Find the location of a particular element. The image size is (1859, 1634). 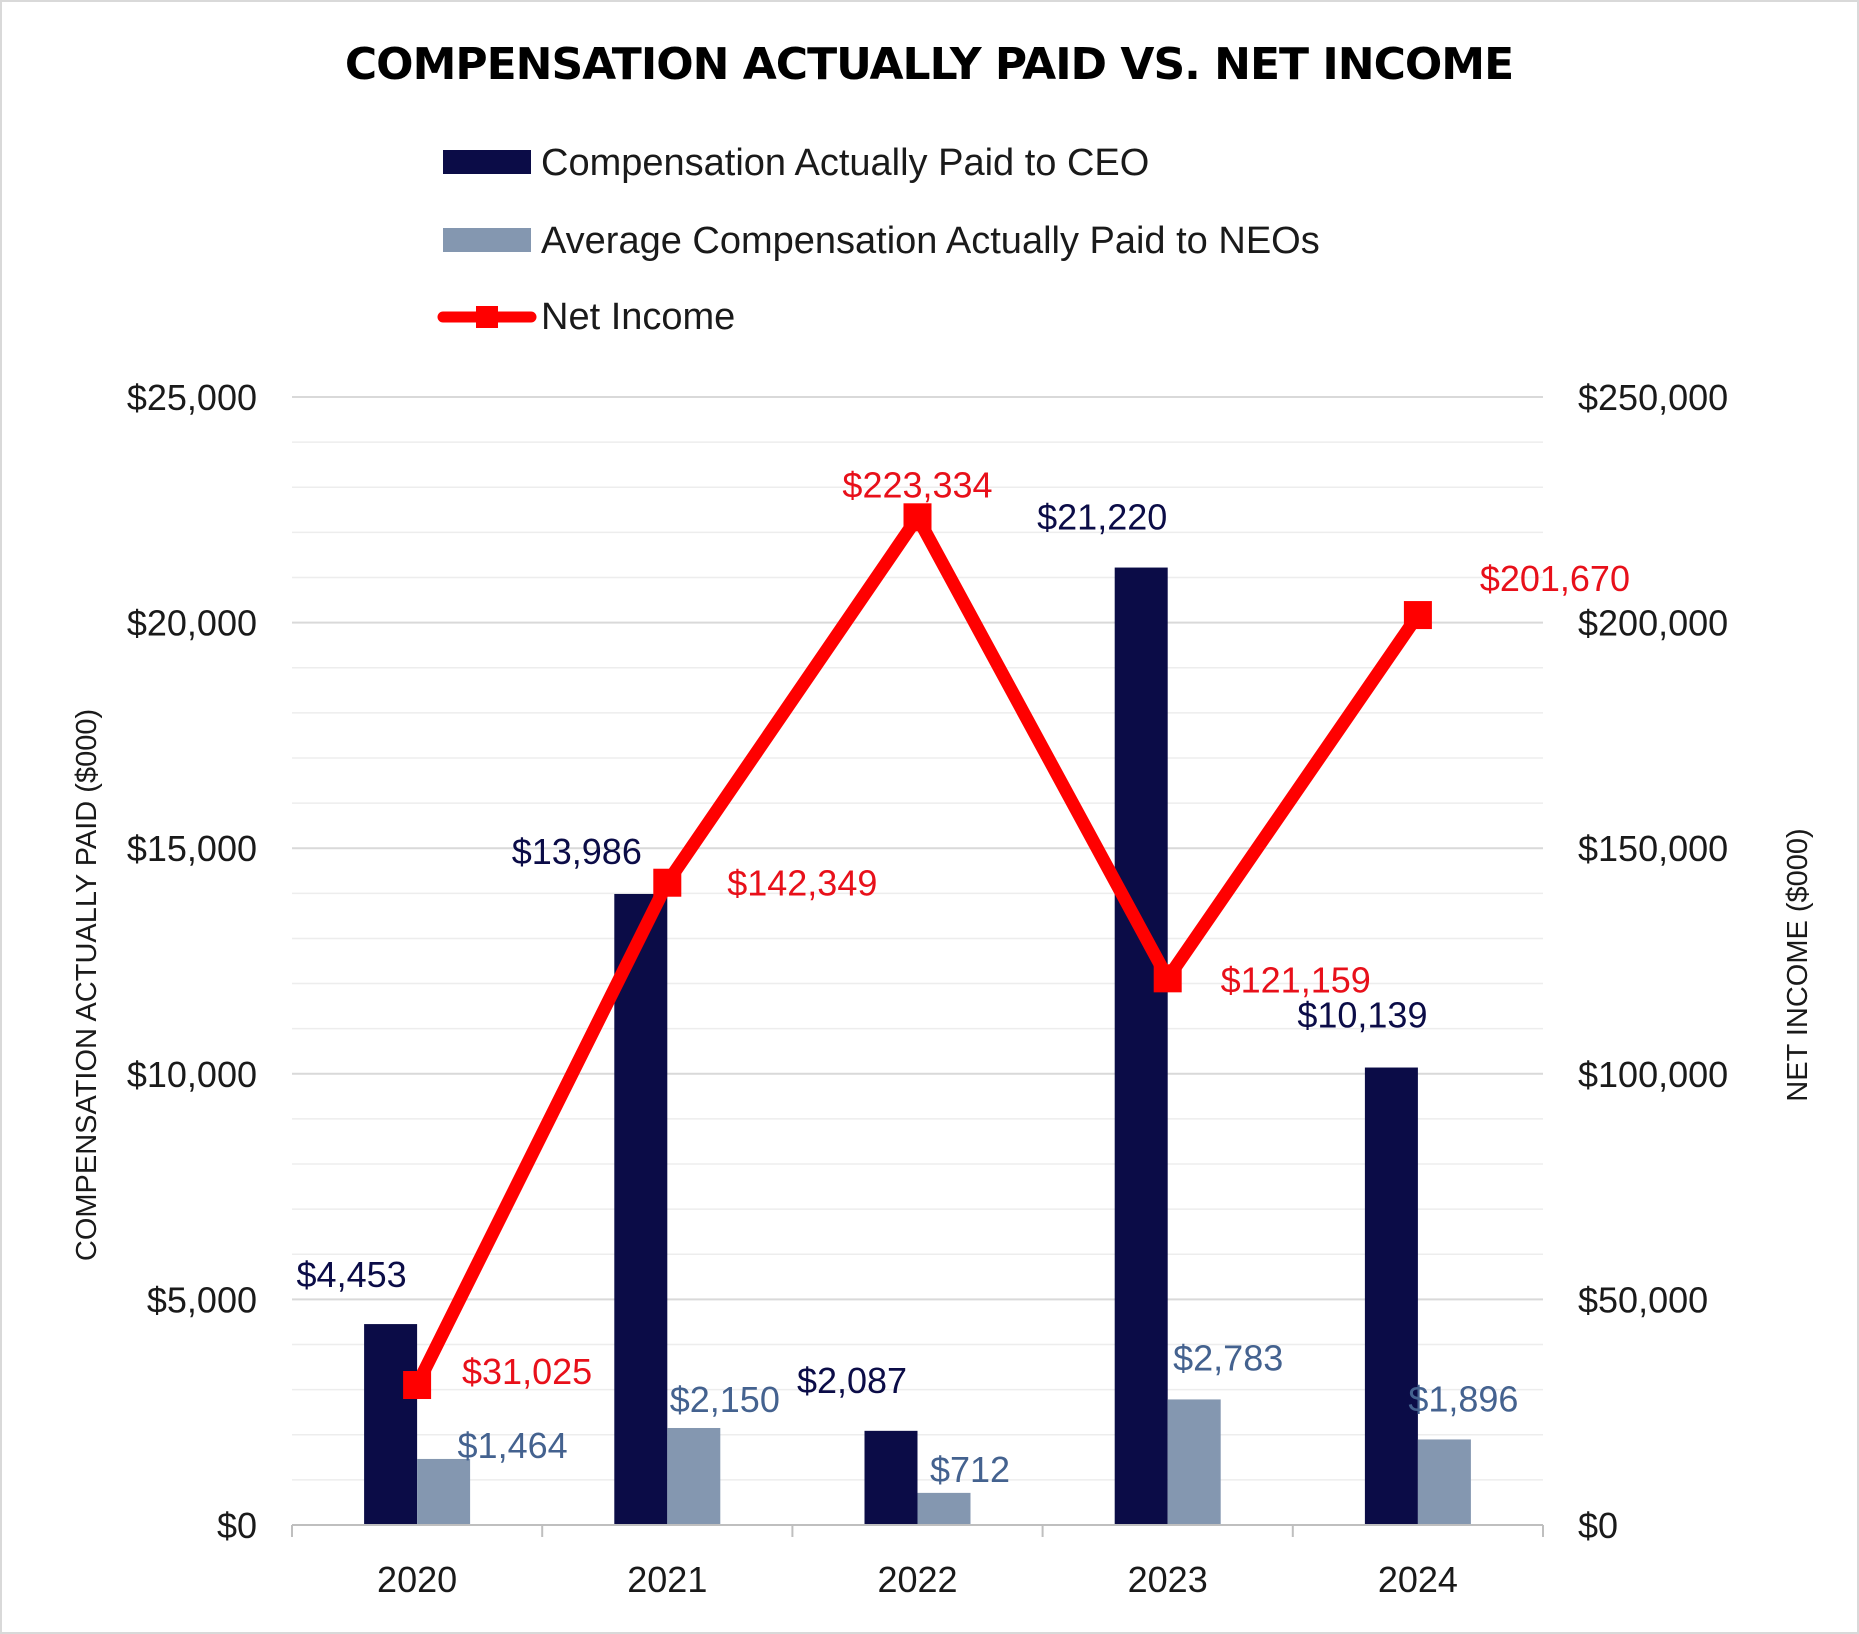

y-right-tick-label: $50,000 is located at coordinates (1643, 1299).